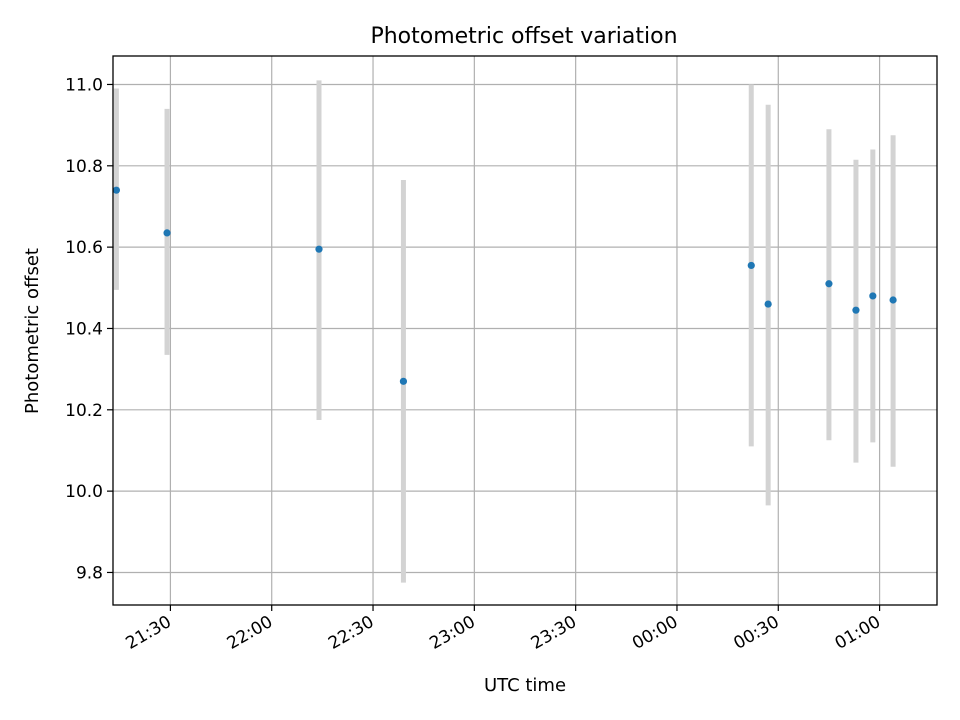 The image size is (960, 720). Describe the element at coordinates (89, 573) in the screenshot. I see `y-tick-label: 9.8` at that location.